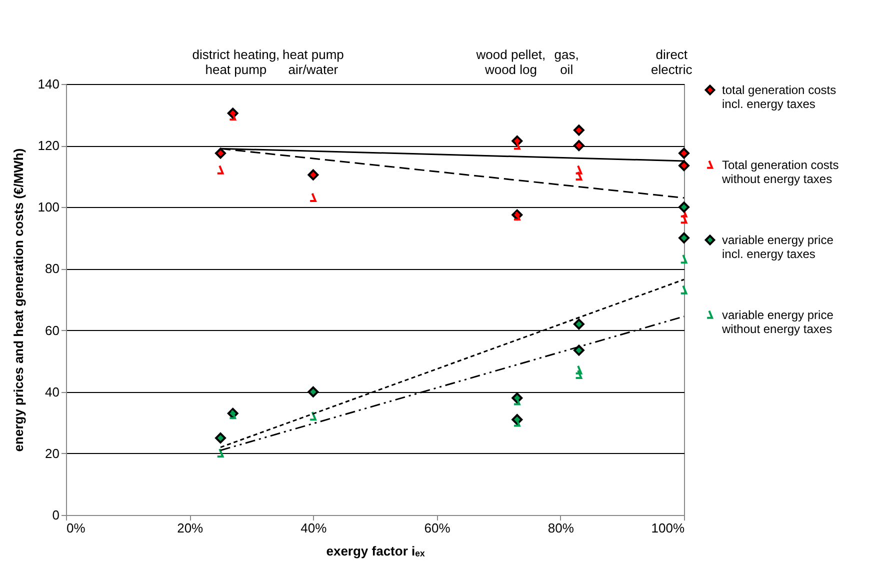  What do you see at coordinates (510, 62) in the screenshot?
I see `text: wood pellet, wood log` at bounding box center [510, 62].